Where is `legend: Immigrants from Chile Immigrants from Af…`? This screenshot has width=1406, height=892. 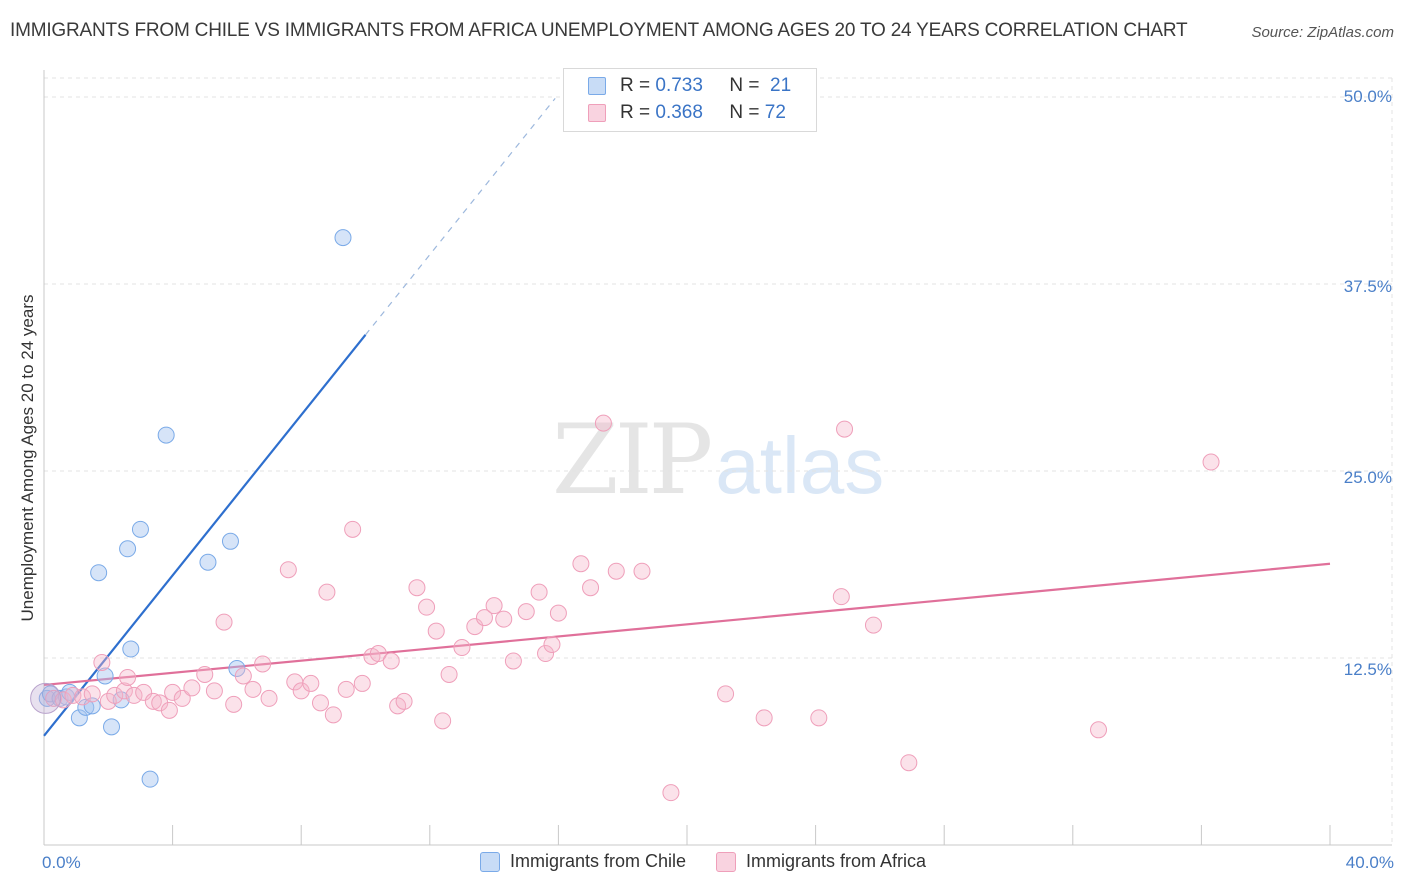
legend: Immigrants from Chile Immigrants from Af… is located at coordinates (703, 861).